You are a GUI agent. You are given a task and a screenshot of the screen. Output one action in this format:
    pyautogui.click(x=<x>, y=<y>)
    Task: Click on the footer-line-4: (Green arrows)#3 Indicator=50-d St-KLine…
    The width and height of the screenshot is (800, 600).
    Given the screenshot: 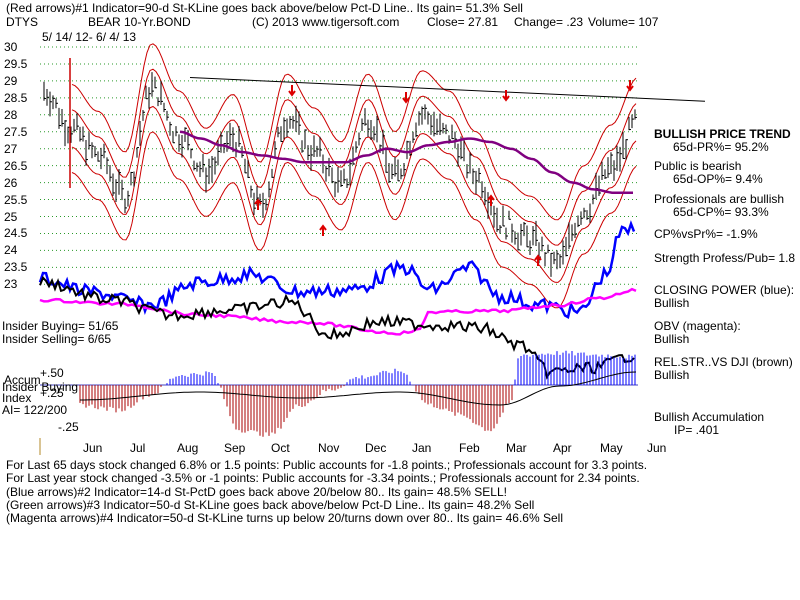 What is the action you would take?
    pyautogui.click(x=270, y=505)
    